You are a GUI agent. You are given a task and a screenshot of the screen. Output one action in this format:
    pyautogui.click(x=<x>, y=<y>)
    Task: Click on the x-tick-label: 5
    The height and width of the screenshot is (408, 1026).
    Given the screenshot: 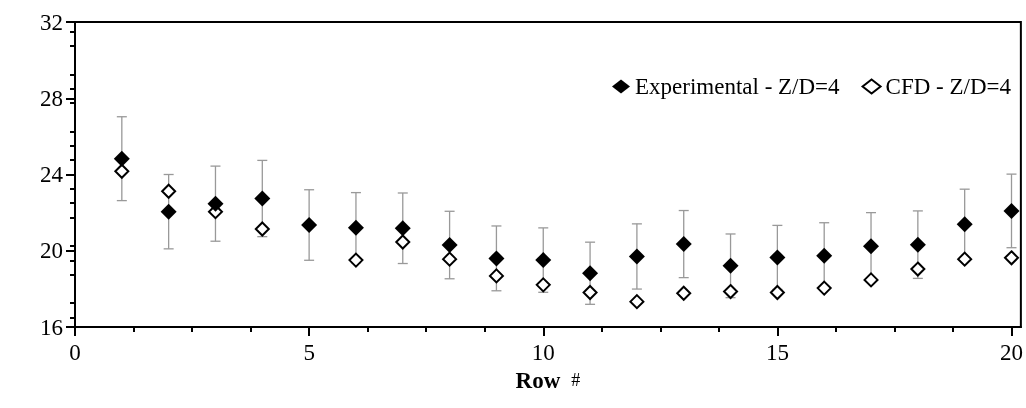 What is the action you would take?
    pyautogui.click(x=309, y=352)
    